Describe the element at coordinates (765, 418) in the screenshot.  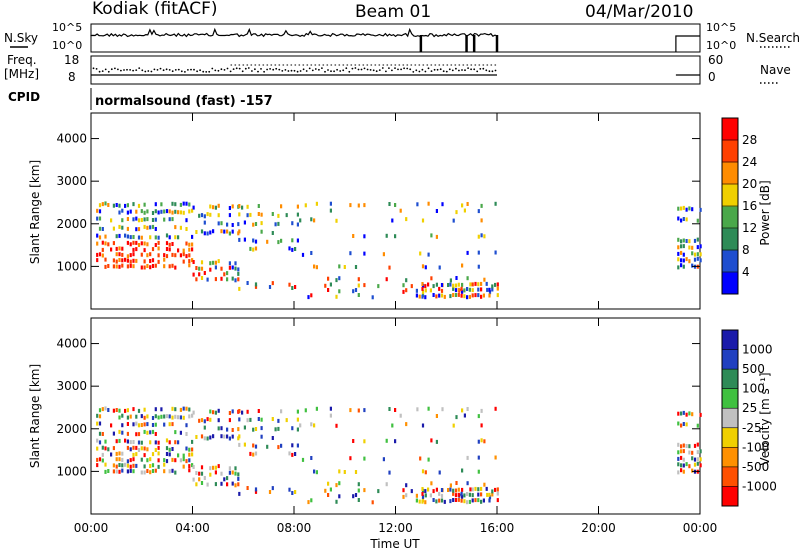
I see `velocity-colorbar-label: Velocity [m s⁻¹]` at that location.